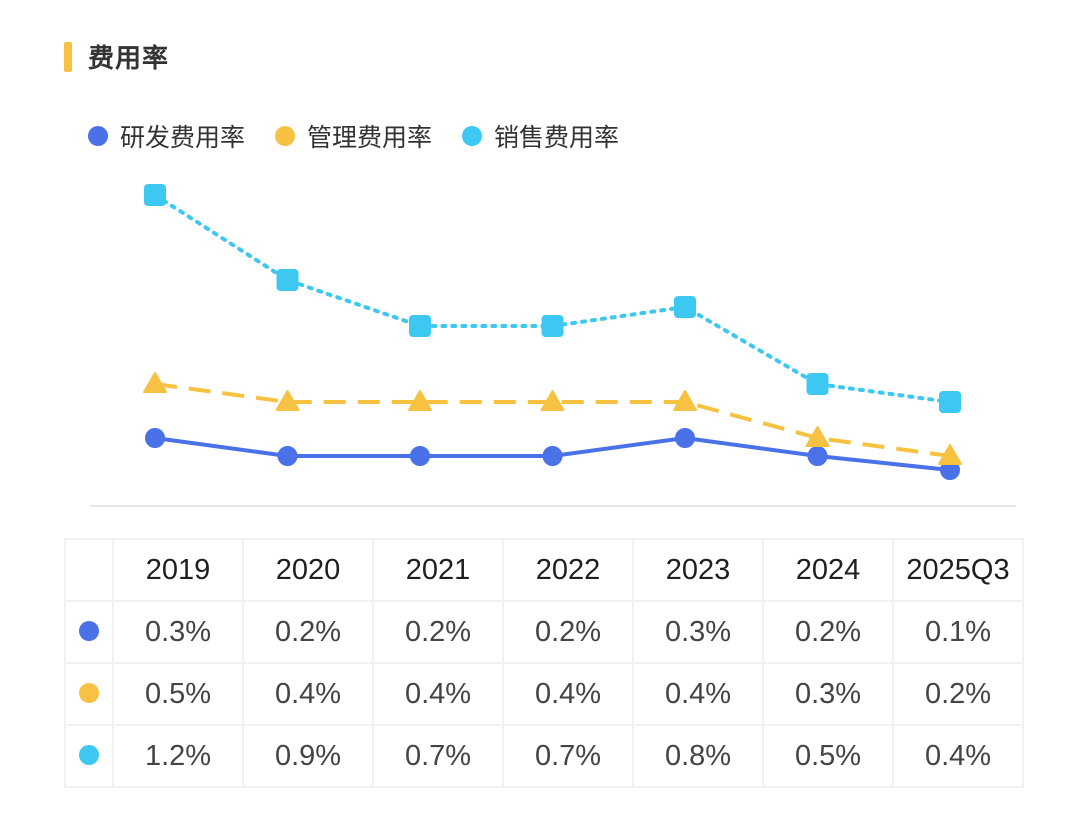  Describe the element at coordinates (178, 756) in the screenshot. I see `table-cell: 1.2%` at that location.